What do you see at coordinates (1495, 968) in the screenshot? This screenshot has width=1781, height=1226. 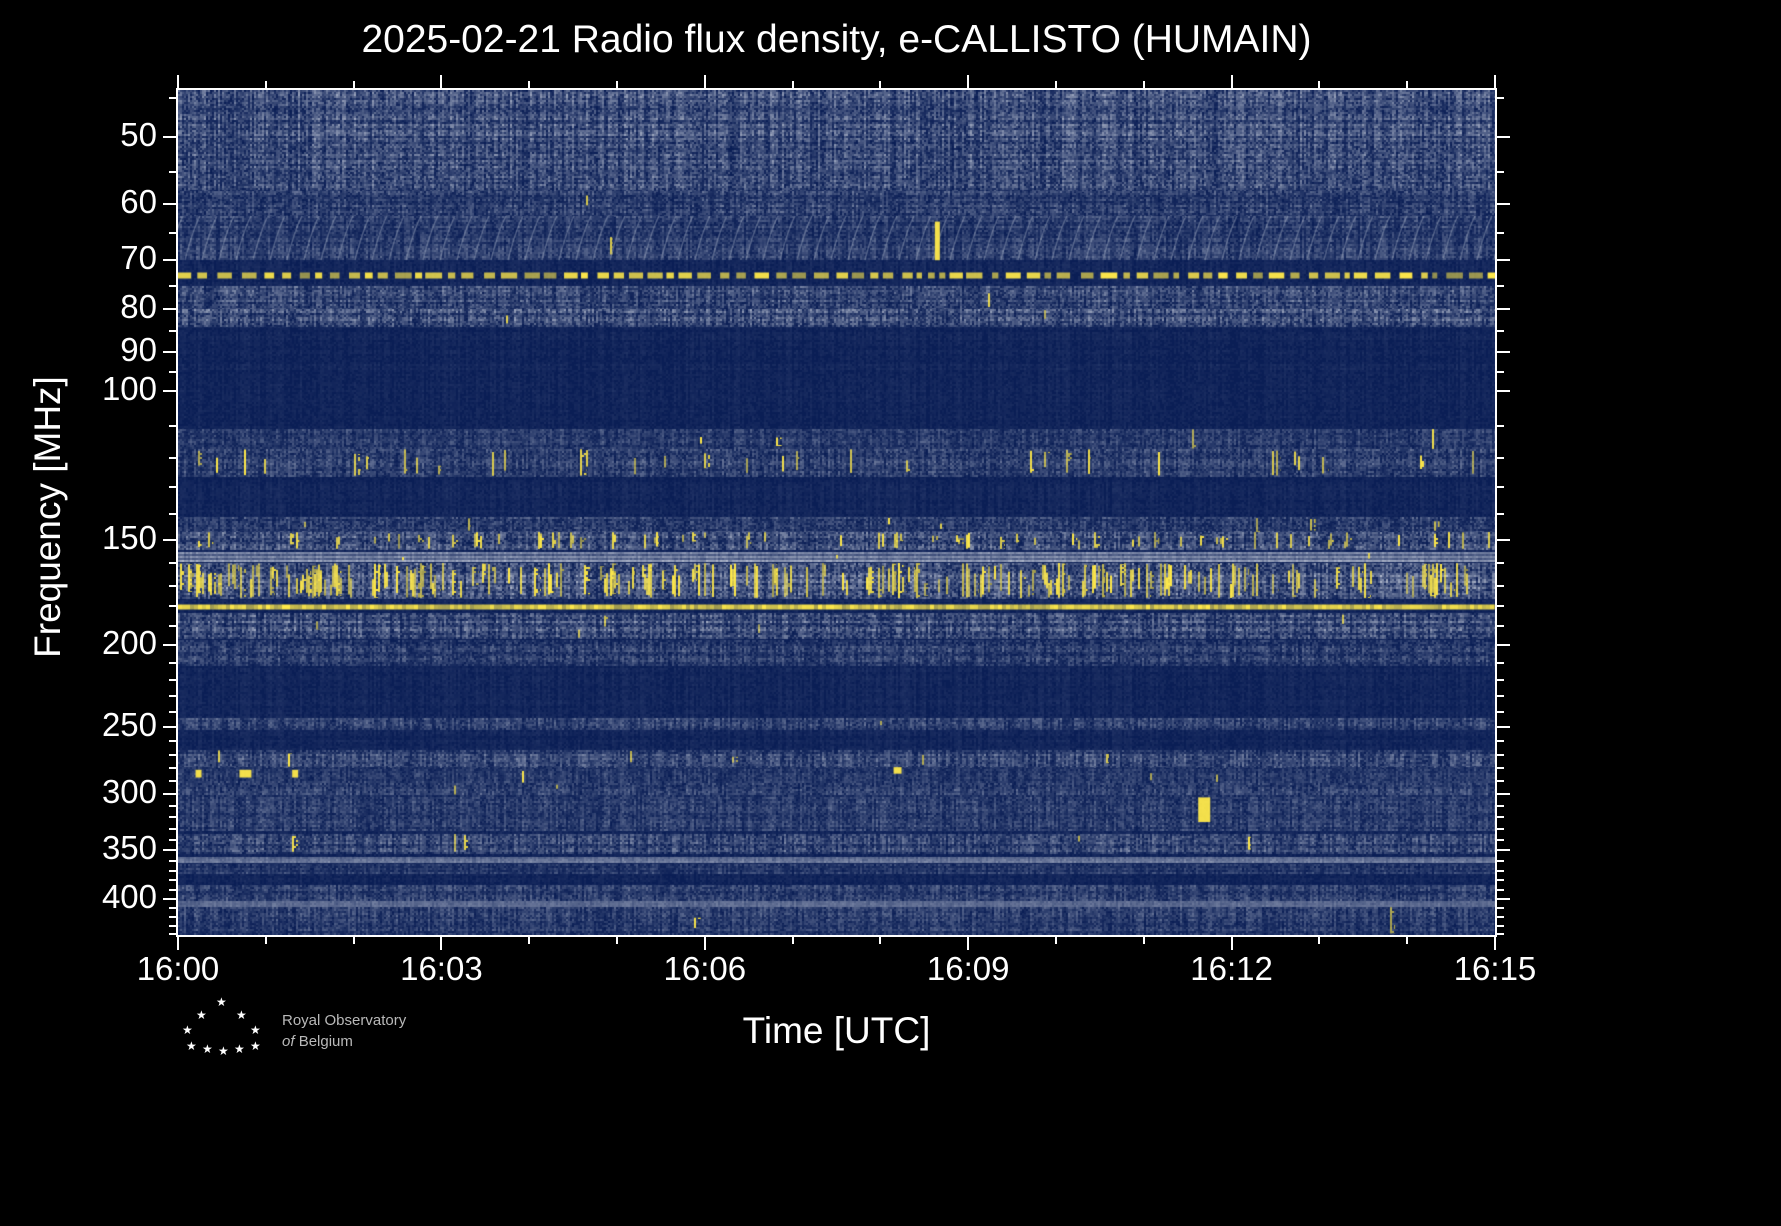 I see `x-tick-label: 16:15` at bounding box center [1495, 968].